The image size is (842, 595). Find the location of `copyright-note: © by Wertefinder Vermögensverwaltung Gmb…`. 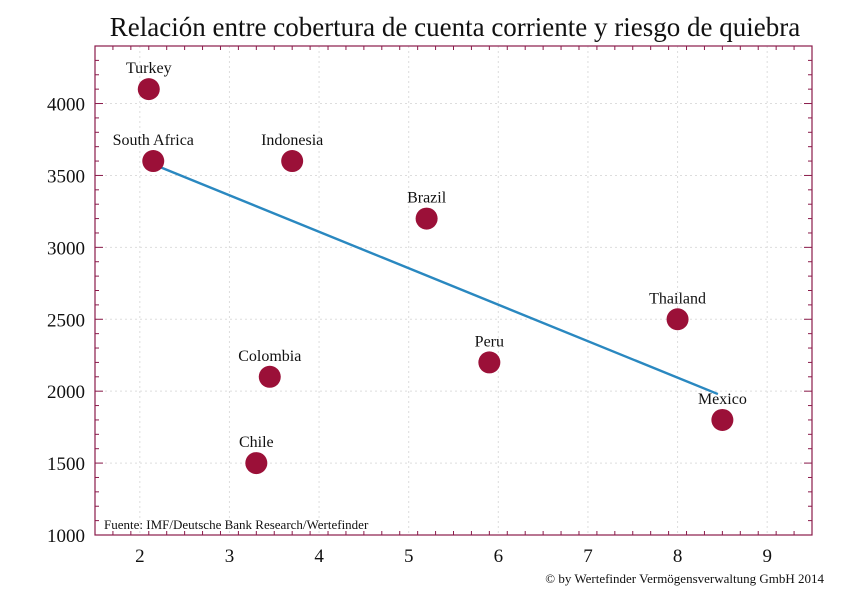

copyright-note: © by Wertefinder Vermögensverwaltung Gmb… is located at coordinates (684, 578).